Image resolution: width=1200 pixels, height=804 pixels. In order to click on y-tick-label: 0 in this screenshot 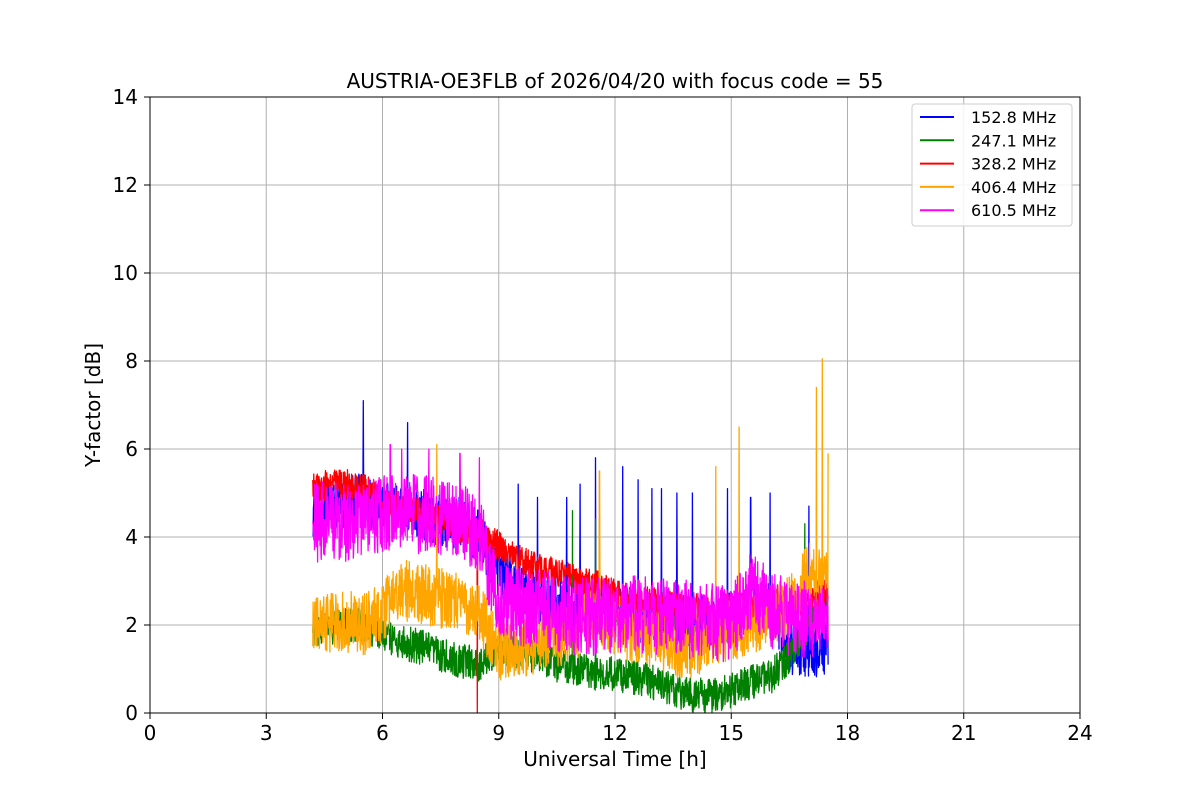, I will do `click(131, 713)`.